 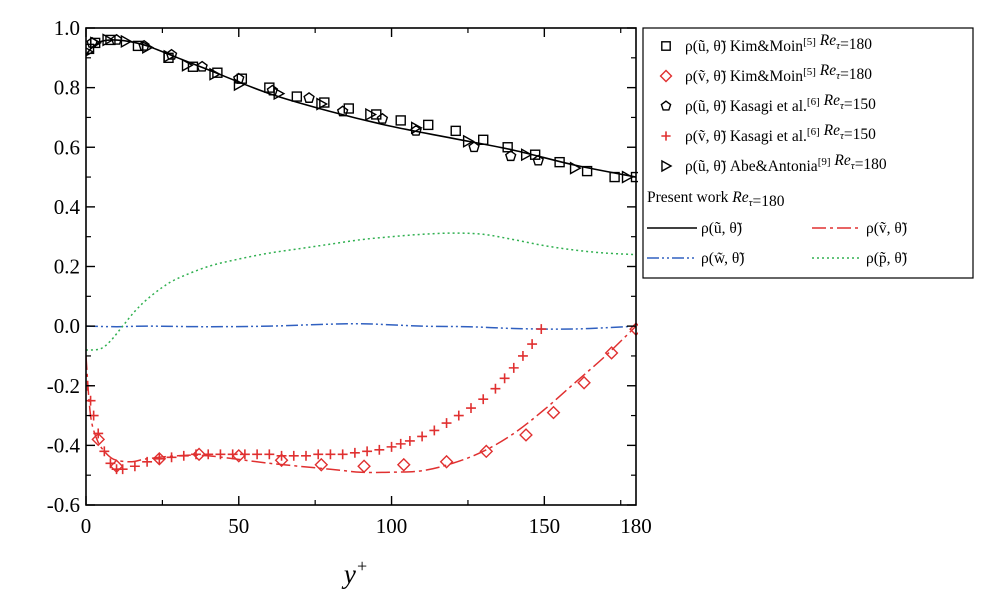 I want to click on present-v-line, so click(x=361, y=399).